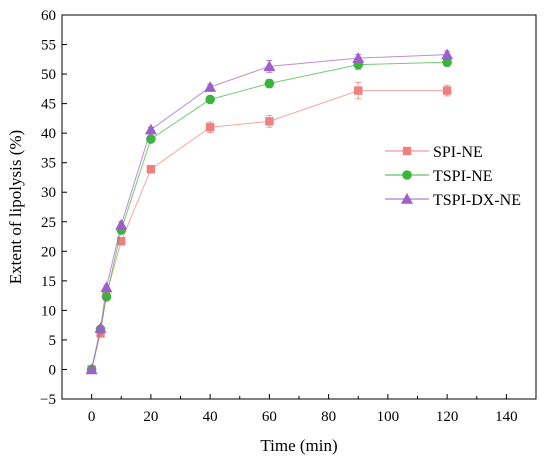 This screenshot has width=550, height=464. I want to click on x-tick-label: 20, so click(150, 417).